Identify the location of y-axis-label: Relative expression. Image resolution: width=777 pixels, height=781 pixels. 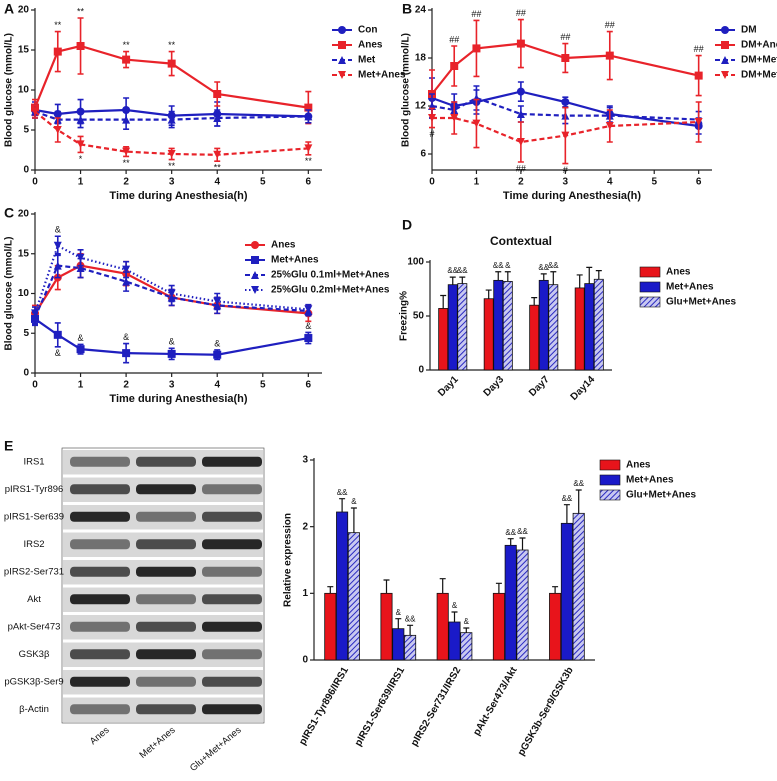
(288, 560).